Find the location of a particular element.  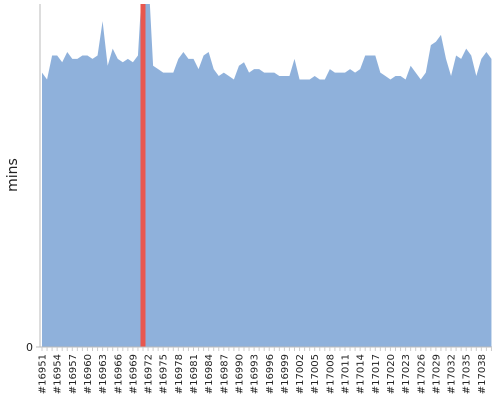

y-tick-label: 0 is located at coordinates (29, 347).